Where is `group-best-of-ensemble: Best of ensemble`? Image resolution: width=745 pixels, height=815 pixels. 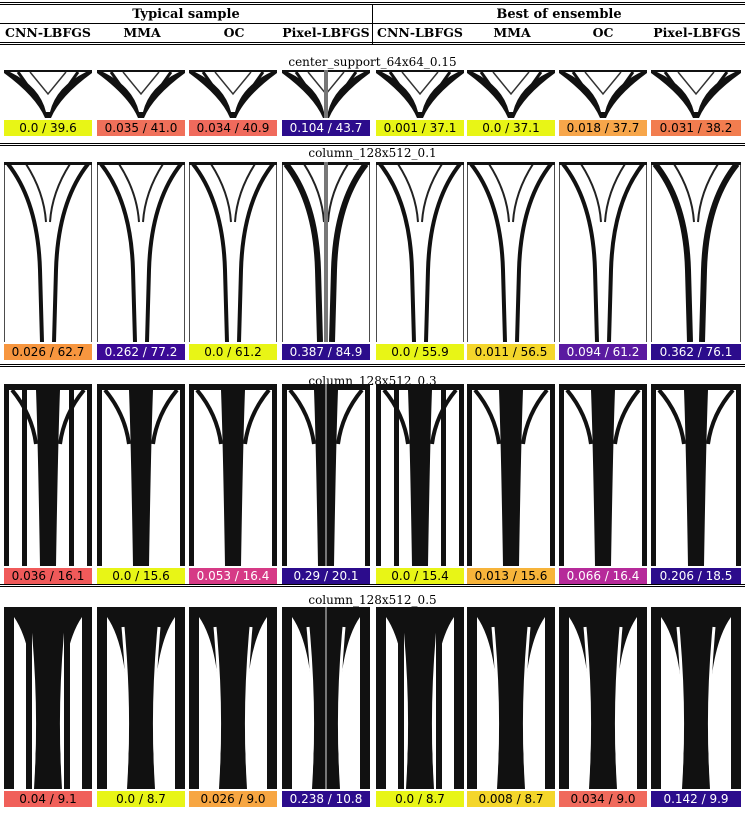
group-best-of-ensemble: Best of ensemble is located at coordinates (559, 14).